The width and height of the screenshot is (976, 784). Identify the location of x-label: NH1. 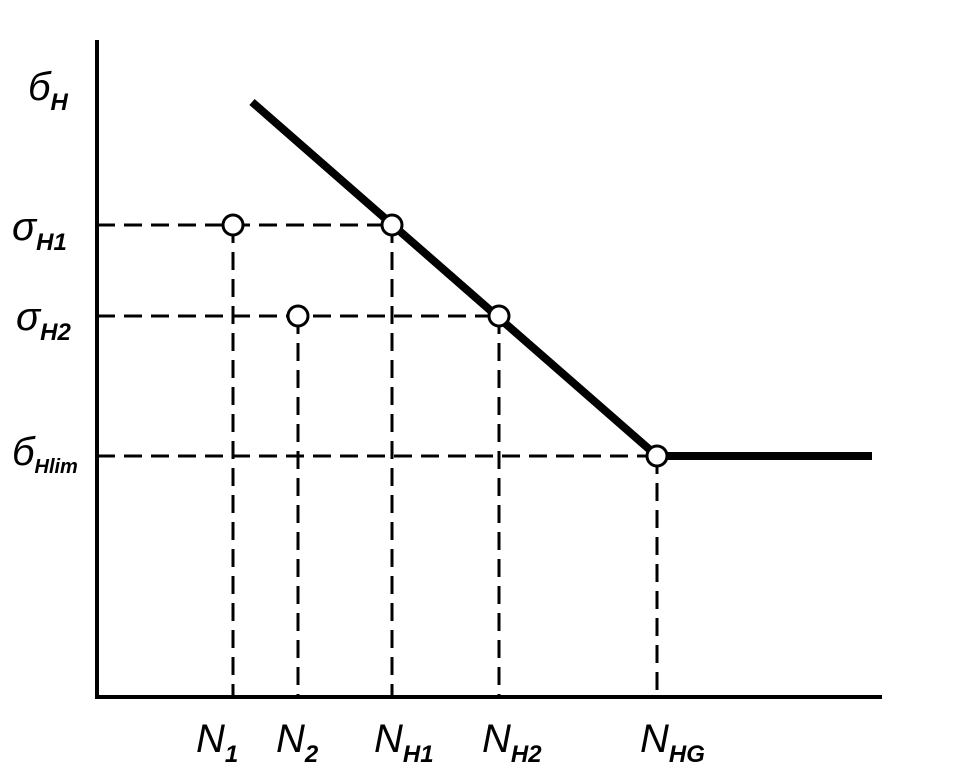
(404, 742).